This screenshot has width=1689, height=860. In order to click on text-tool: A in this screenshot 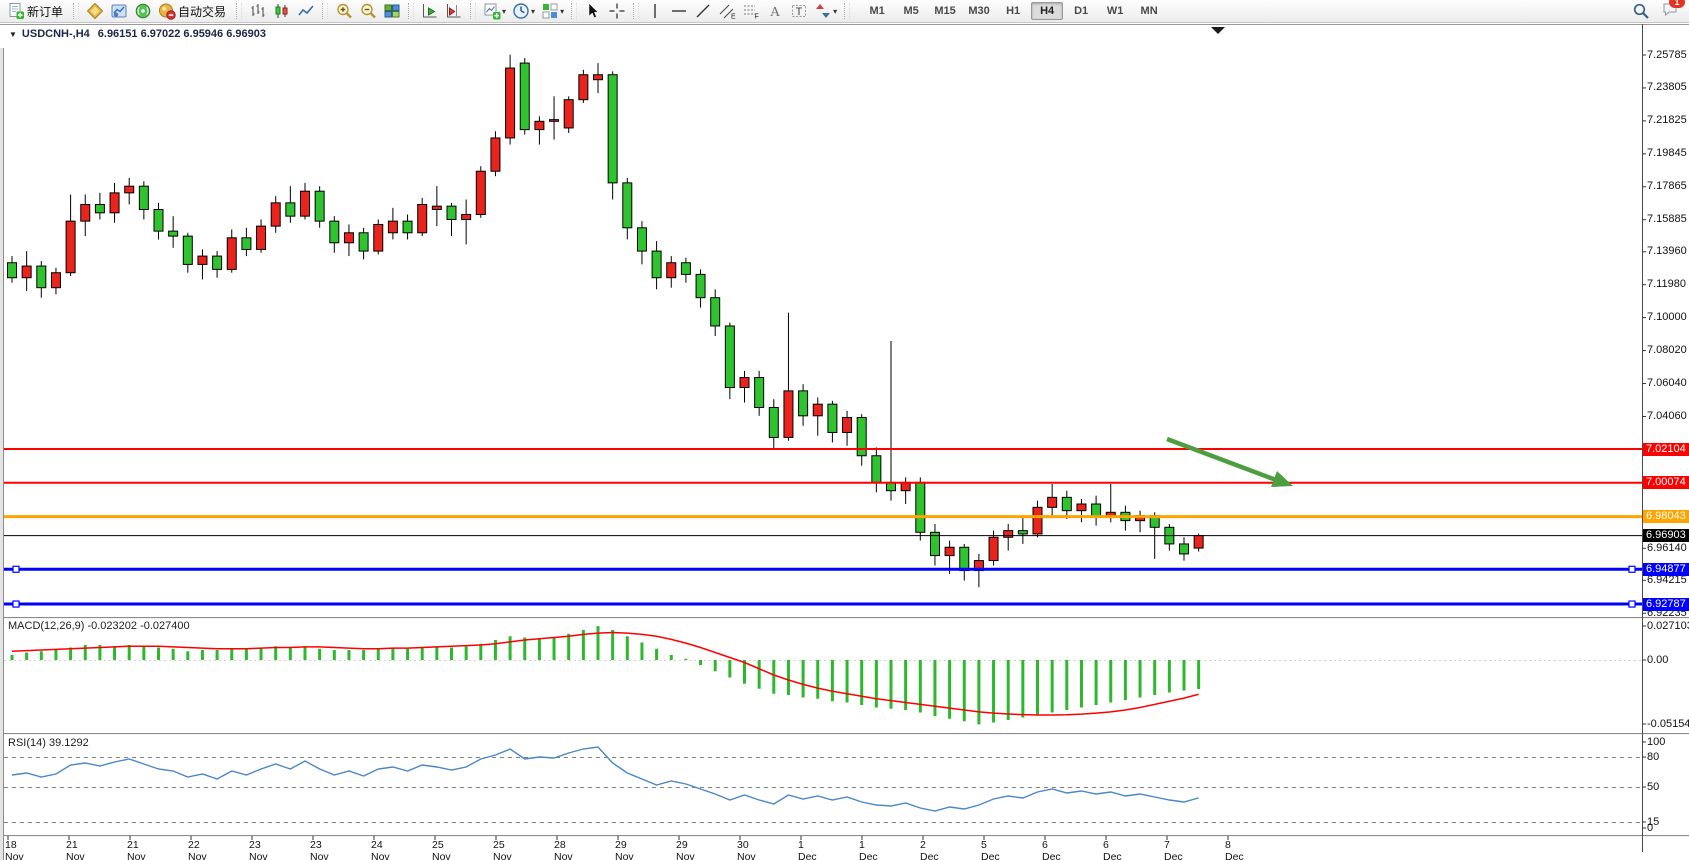, I will do `click(775, 11)`.